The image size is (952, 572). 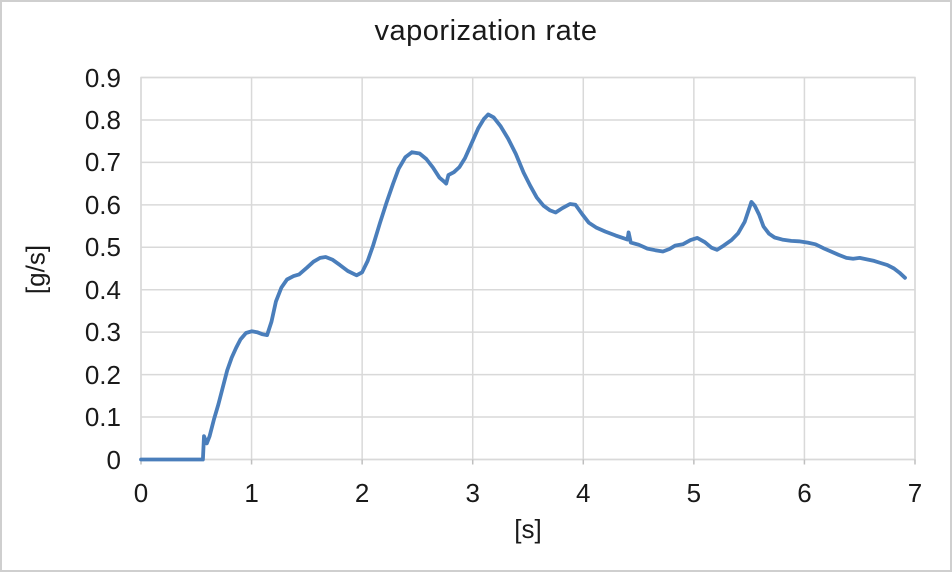 What do you see at coordinates (102, 162) in the screenshot?
I see `y-tick-label: 0.7` at bounding box center [102, 162].